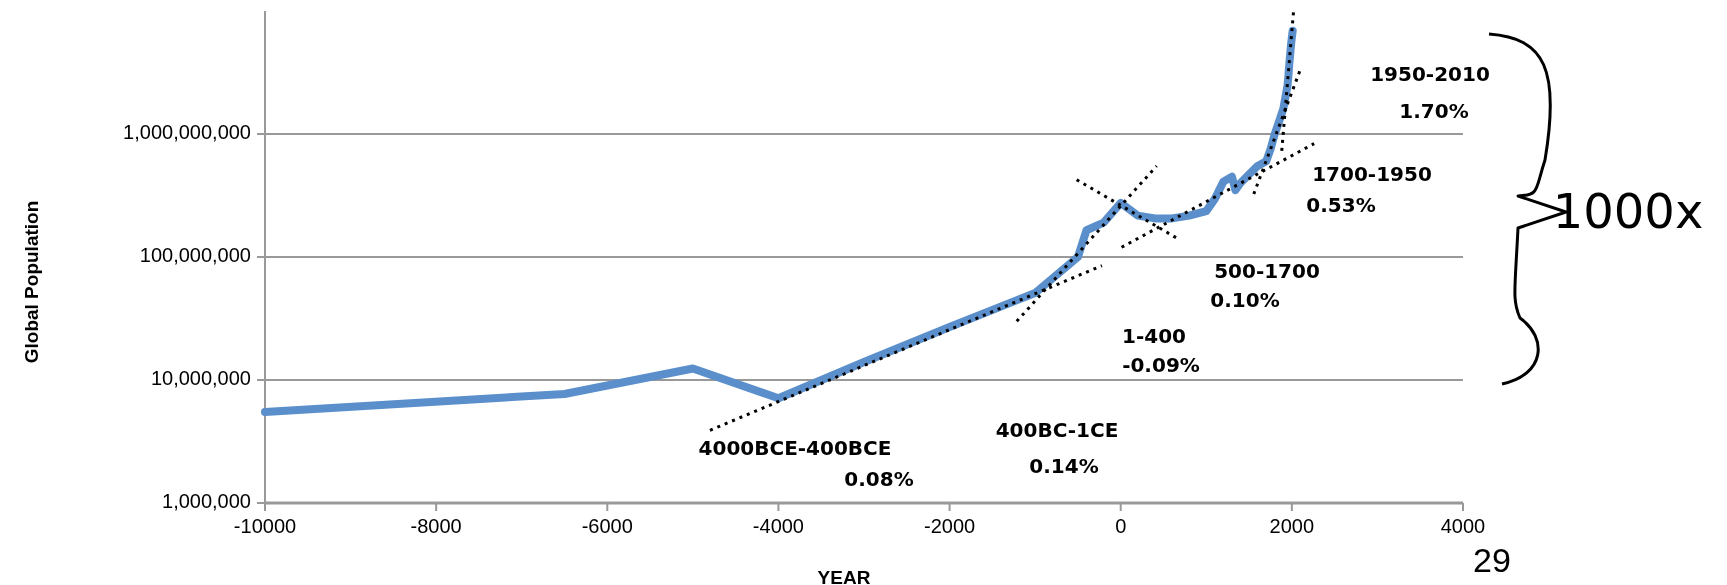 This screenshot has width=1727, height=585. I want to click on text: 29, so click(1492, 560).